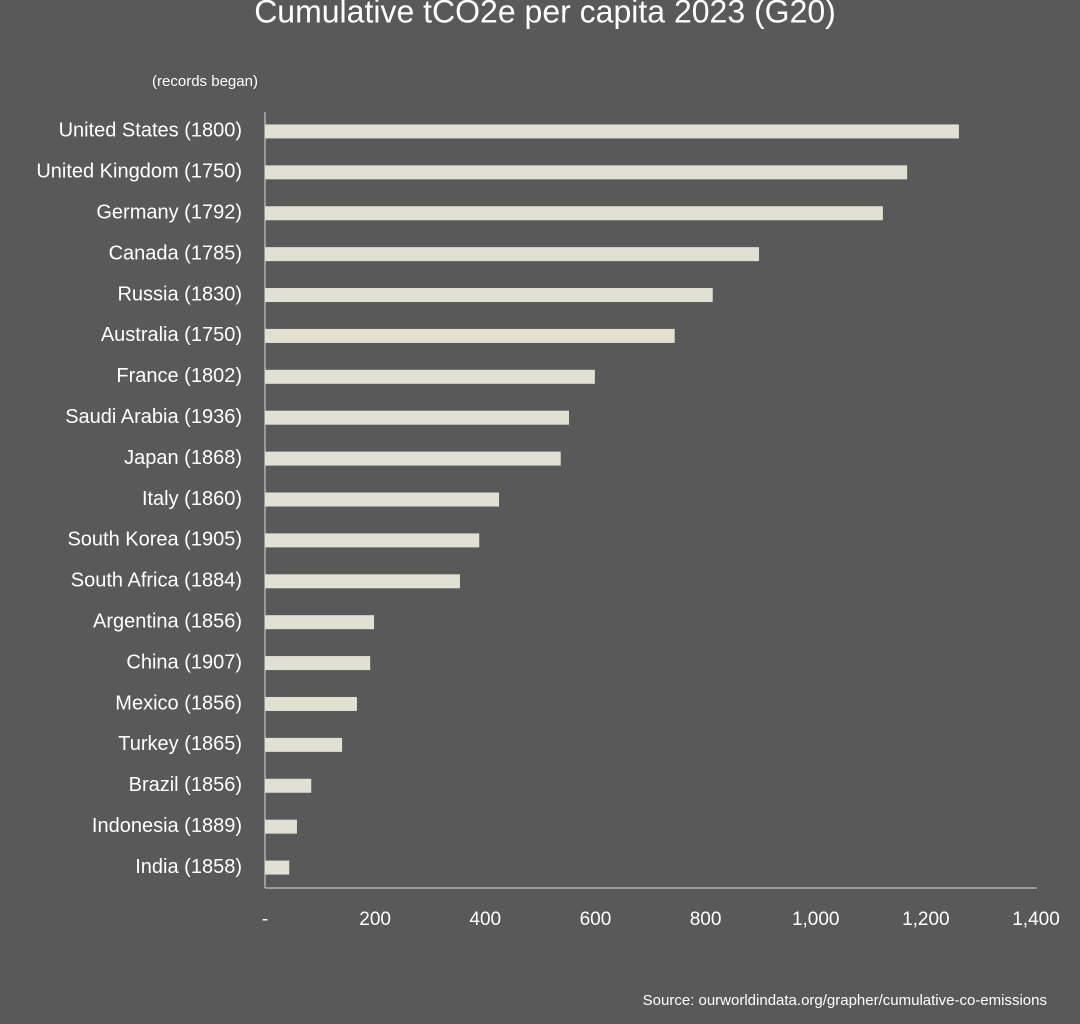  Describe the element at coordinates (183, 458) in the screenshot. I see `y-tick-label: Japan (1868)` at that location.